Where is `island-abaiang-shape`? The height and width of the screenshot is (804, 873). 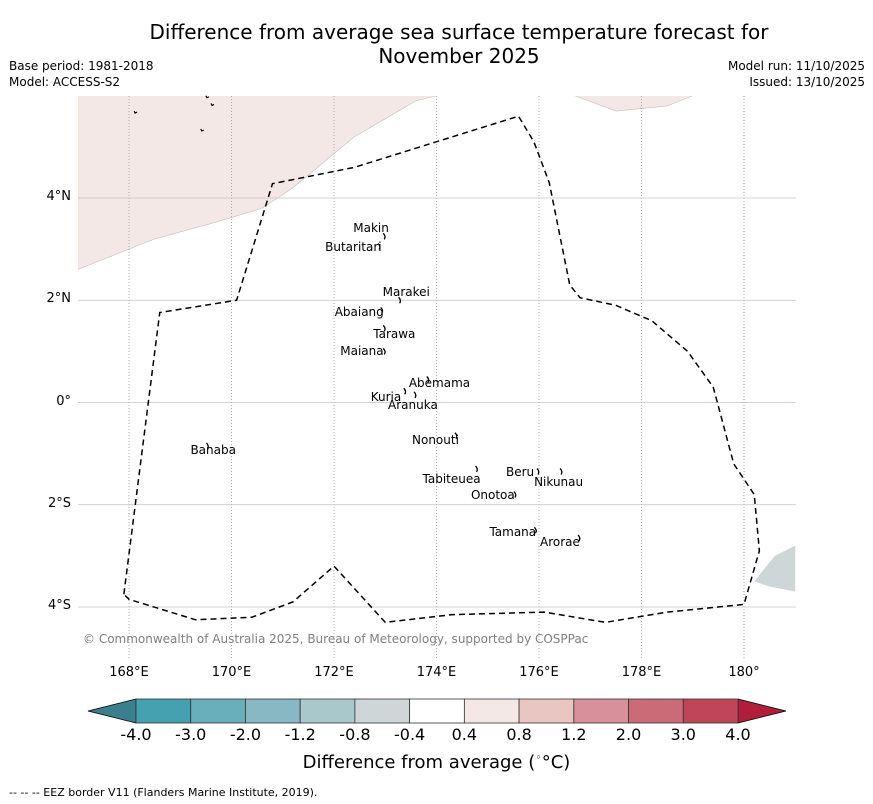 island-abaiang-shape is located at coordinates (382, 310).